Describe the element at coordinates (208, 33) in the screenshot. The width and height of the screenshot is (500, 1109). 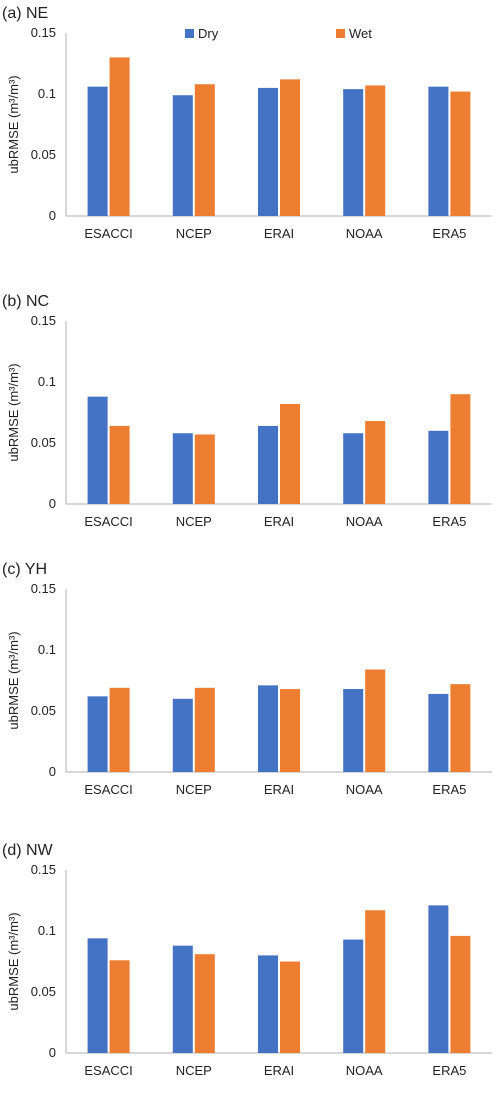
I see `legend-label: Dry` at that location.